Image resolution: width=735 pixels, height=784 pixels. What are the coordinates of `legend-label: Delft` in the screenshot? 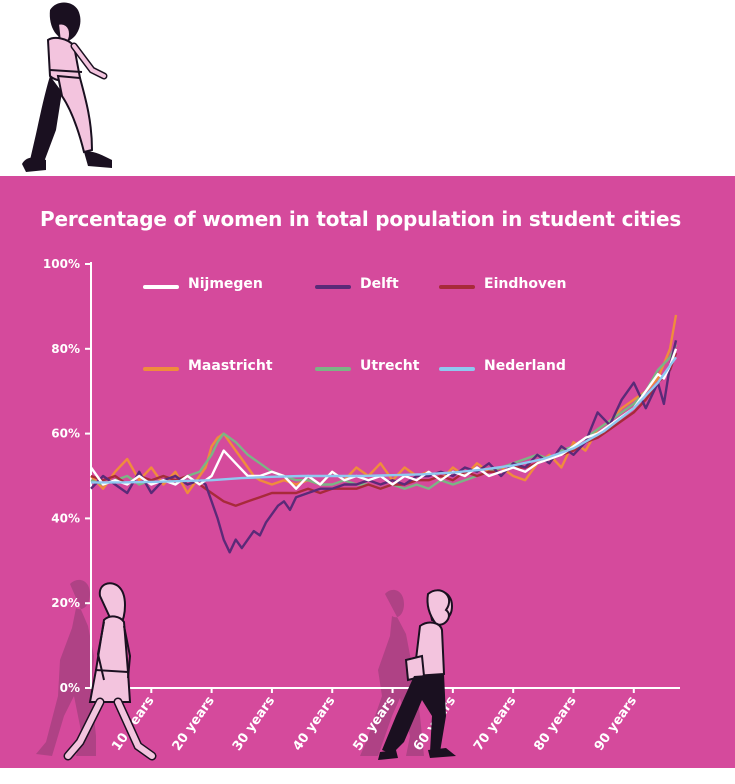 It's located at (379, 284).